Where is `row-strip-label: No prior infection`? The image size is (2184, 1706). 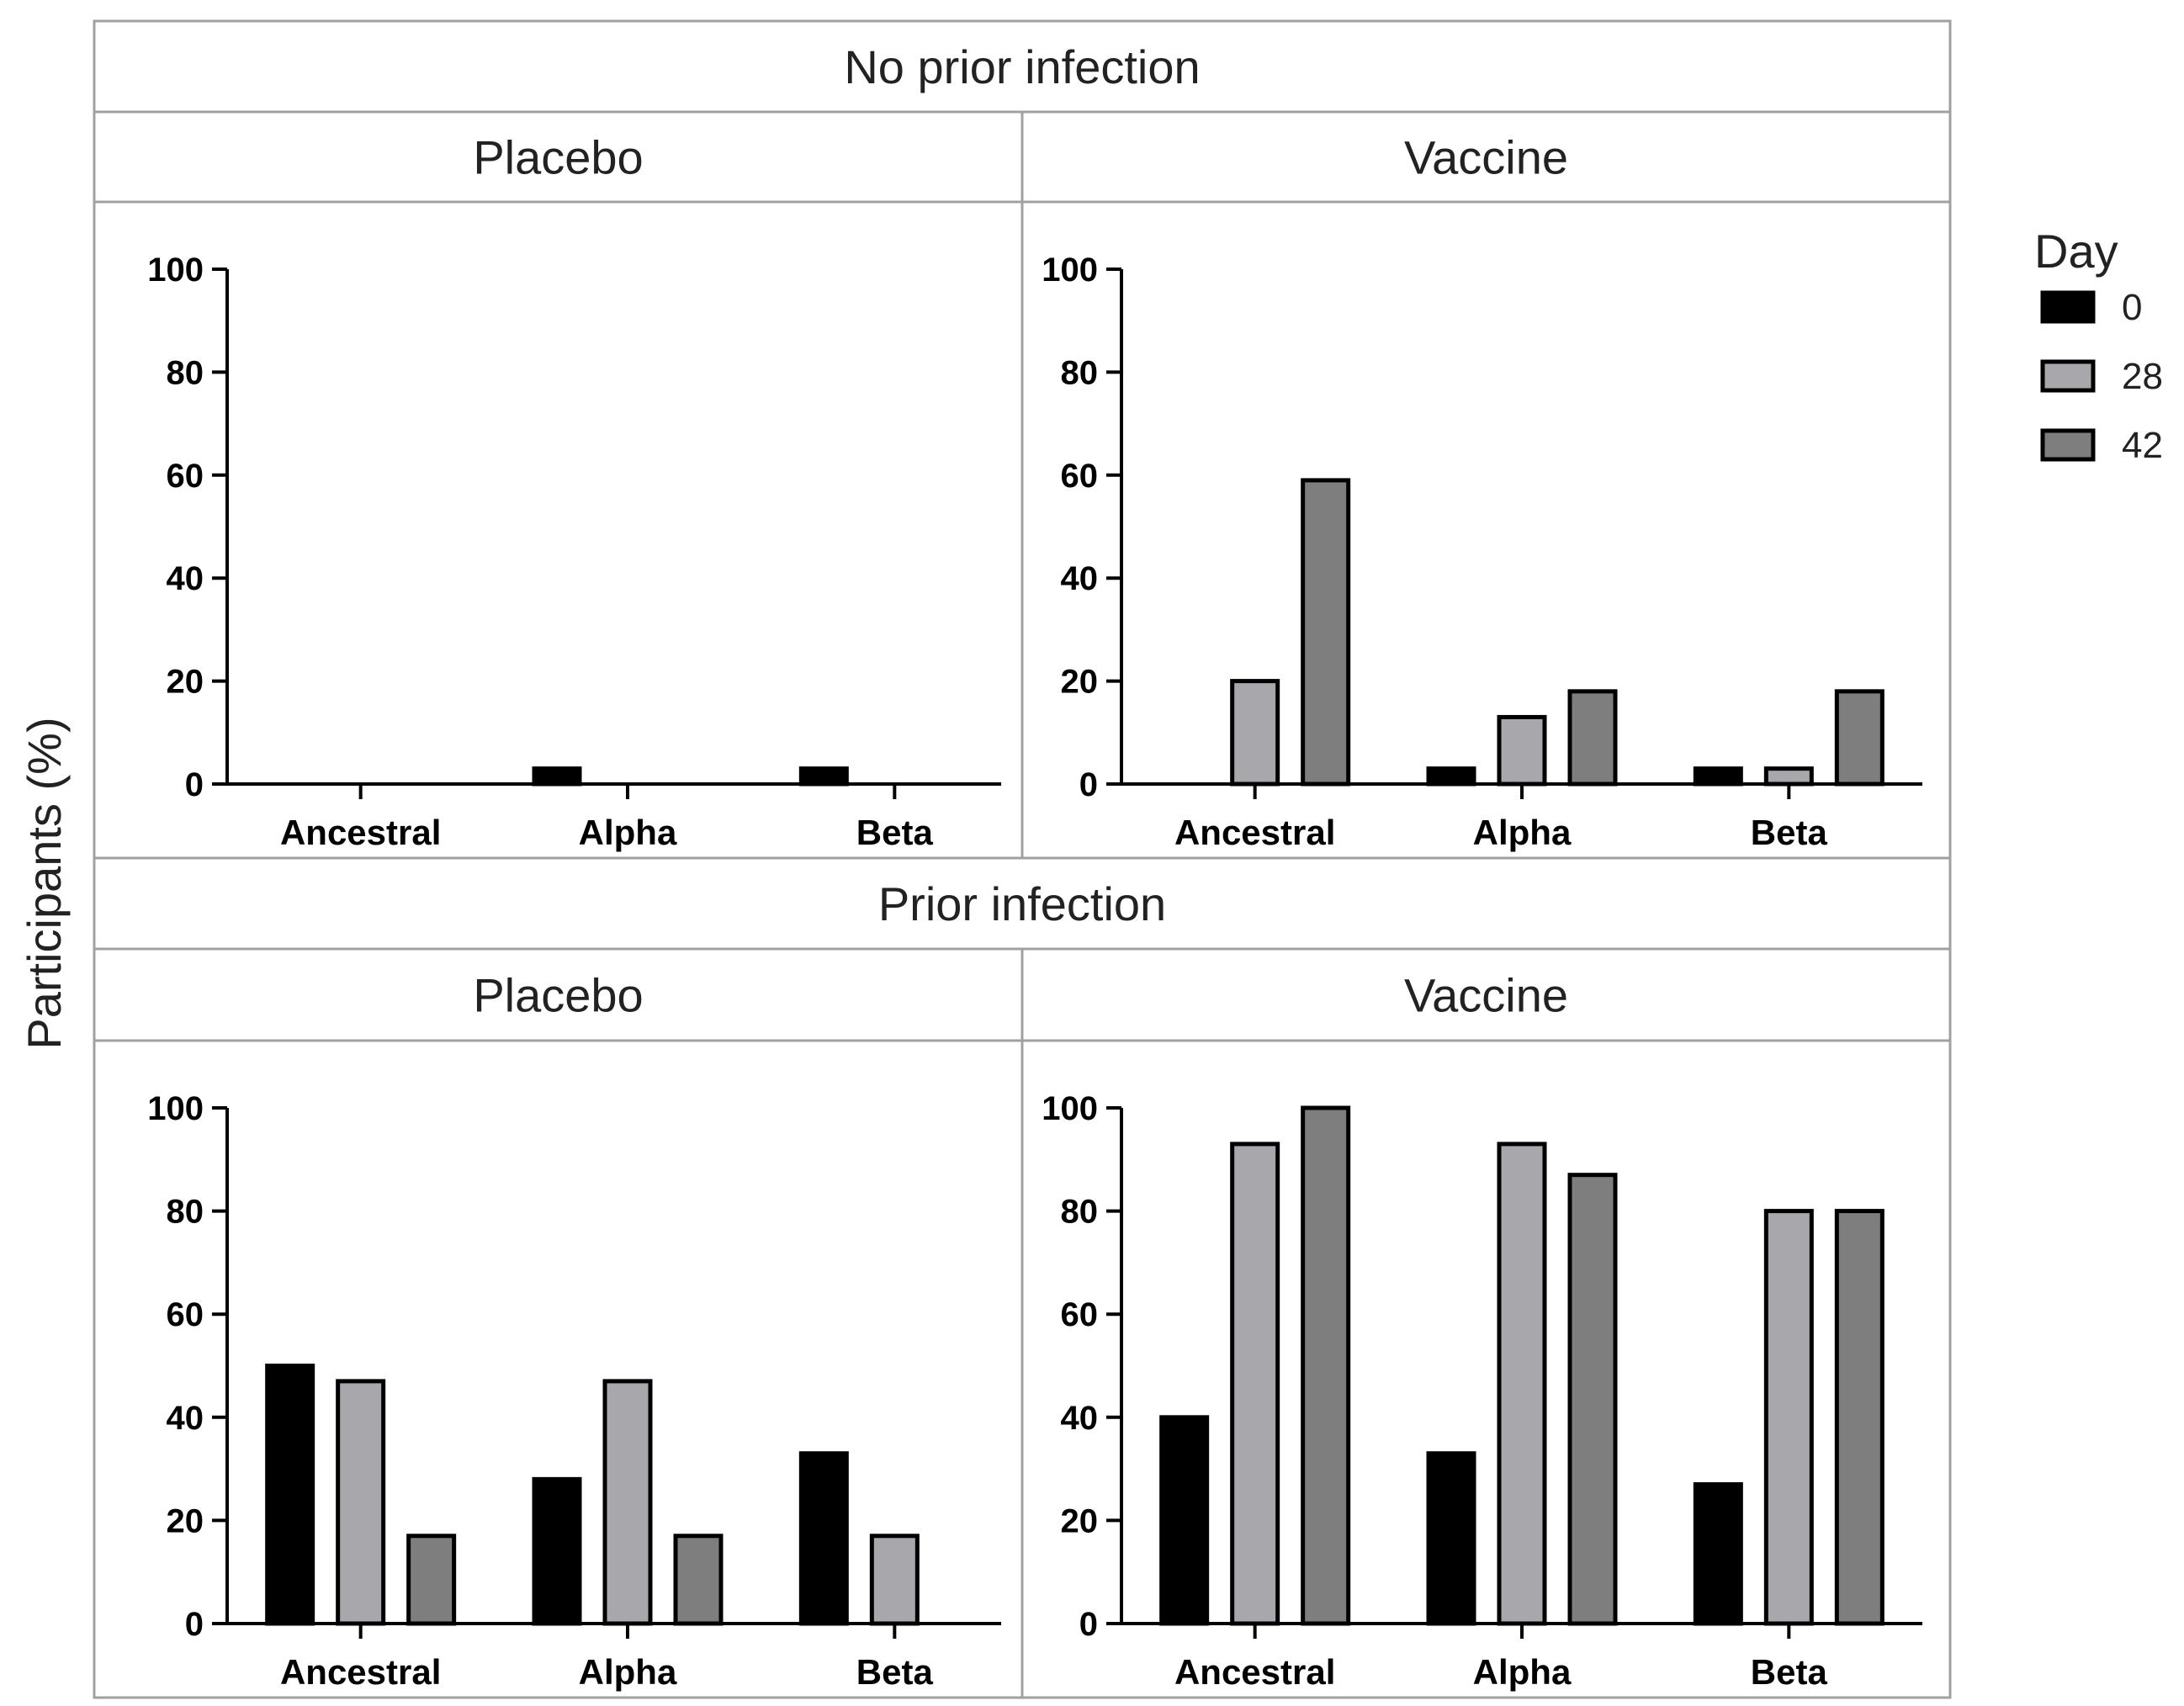
row-strip-label: No prior infection is located at coordinates (1022, 66).